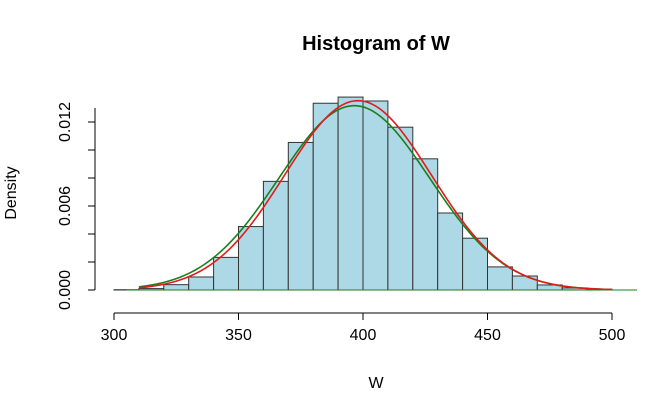 The height and width of the screenshot is (408, 657). I want to click on y-axis: 0.000 0.006 0.012, so click(76, 206).